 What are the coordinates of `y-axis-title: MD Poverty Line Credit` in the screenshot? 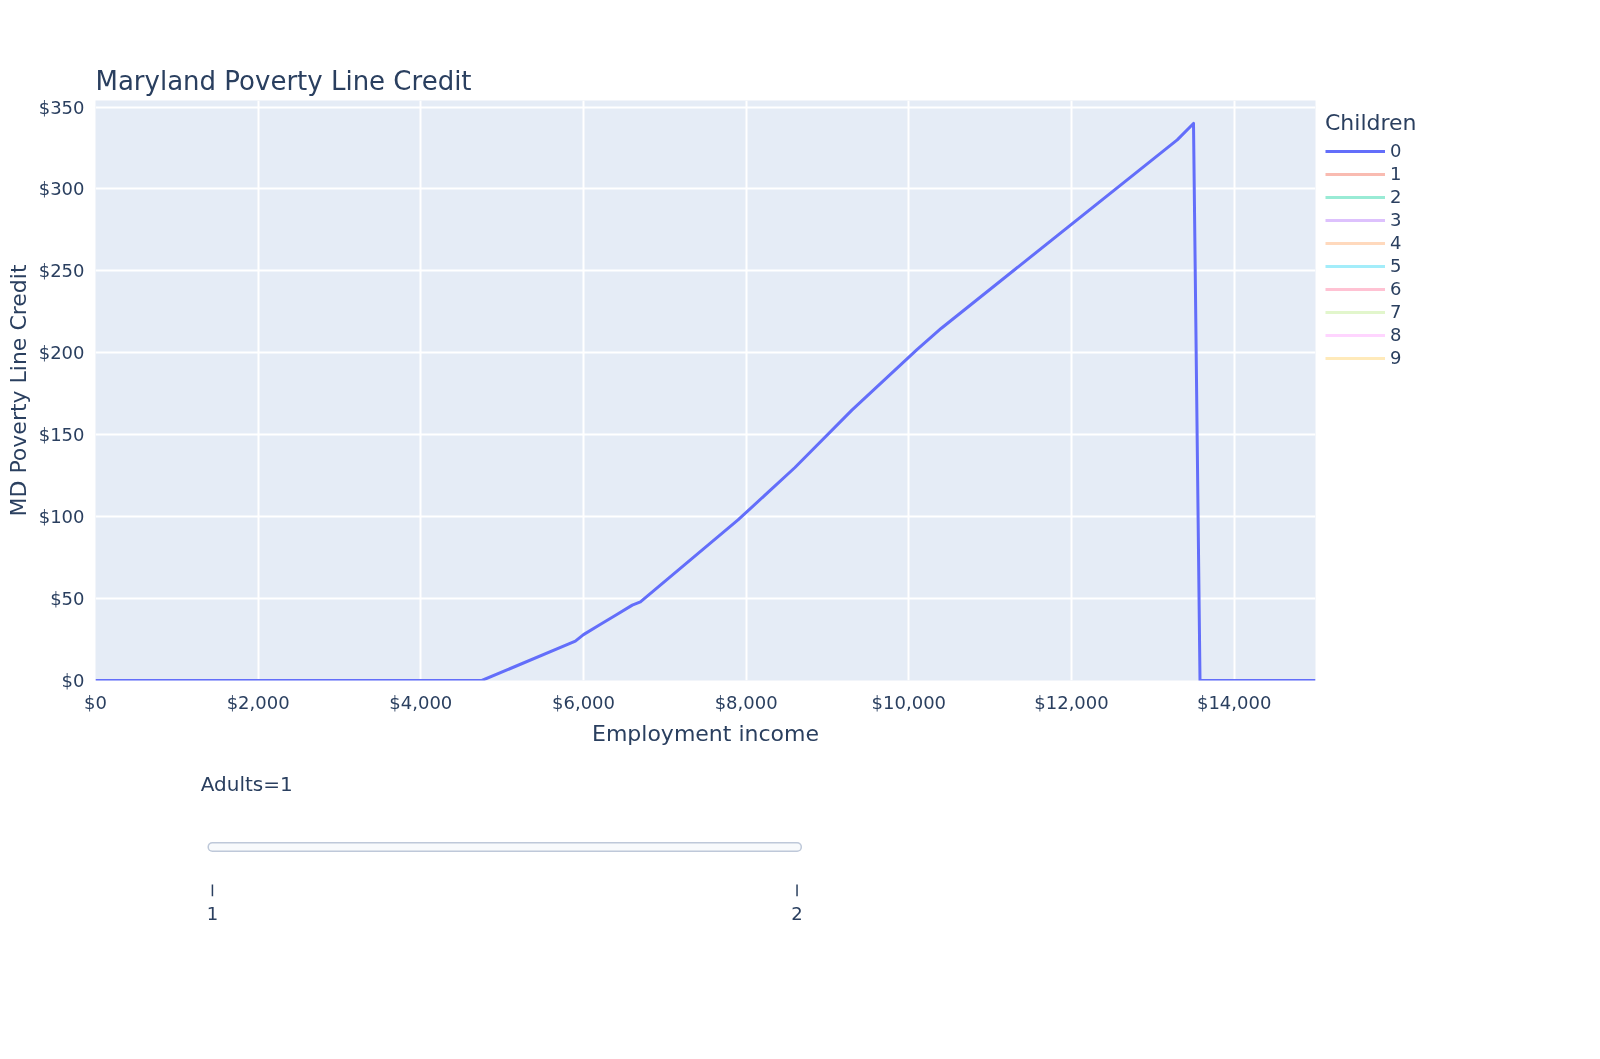 It's located at (18, 390).